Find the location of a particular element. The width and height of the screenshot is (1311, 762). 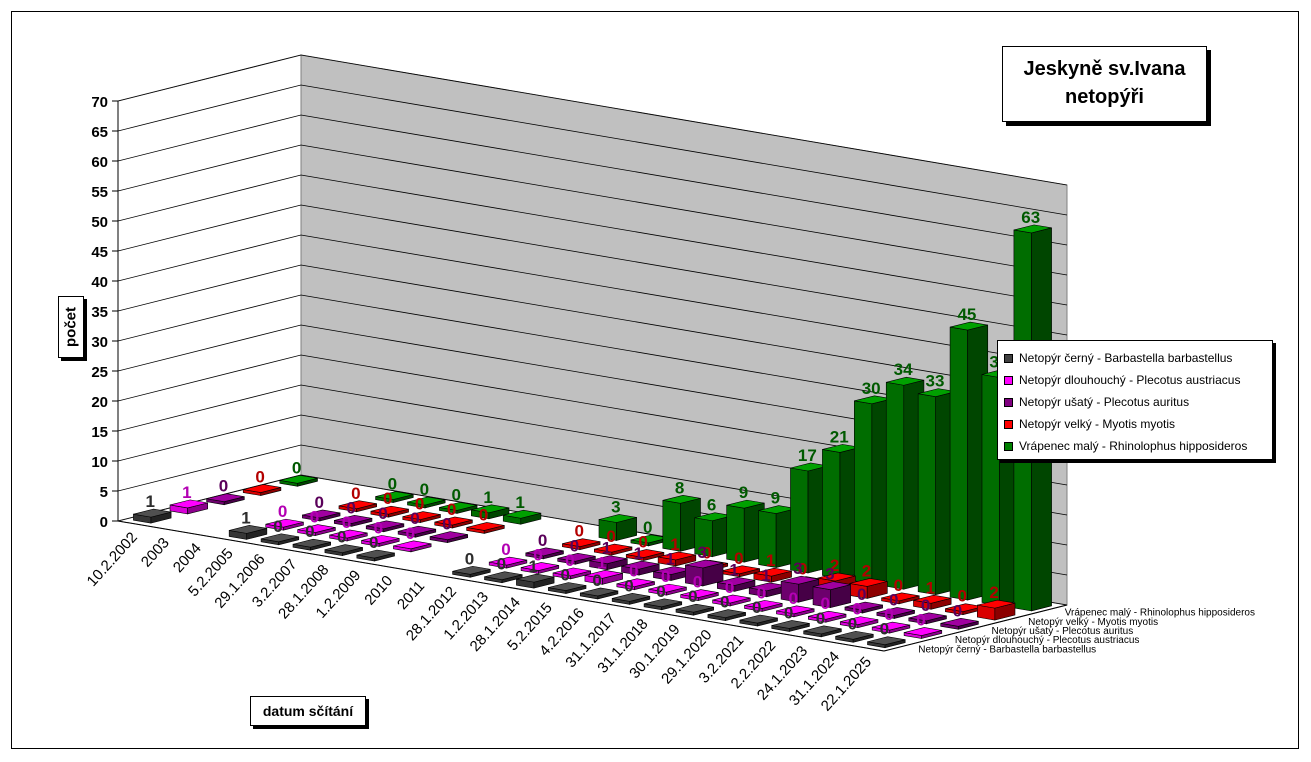

y-tick-label: 10 is located at coordinates (99, 462).